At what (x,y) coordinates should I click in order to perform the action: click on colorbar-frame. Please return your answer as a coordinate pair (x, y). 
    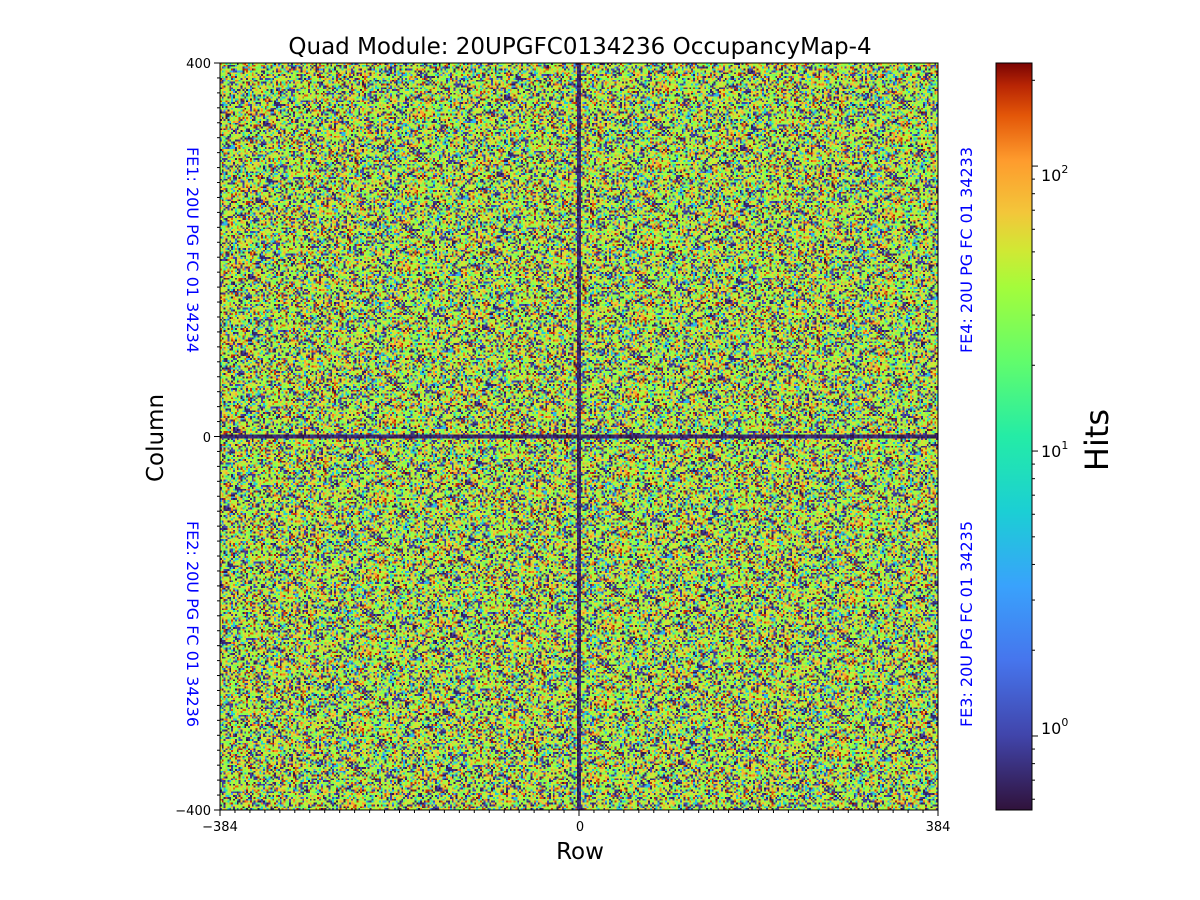
    Looking at the image, I should click on (1014, 436).